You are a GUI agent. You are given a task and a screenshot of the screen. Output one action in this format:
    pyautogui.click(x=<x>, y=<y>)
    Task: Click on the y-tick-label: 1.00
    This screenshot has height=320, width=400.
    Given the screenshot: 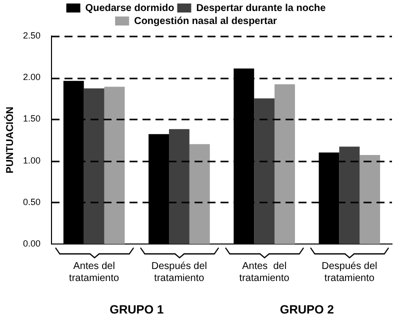 What is the action you would take?
    pyautogui.click(x=31, y=160)
    